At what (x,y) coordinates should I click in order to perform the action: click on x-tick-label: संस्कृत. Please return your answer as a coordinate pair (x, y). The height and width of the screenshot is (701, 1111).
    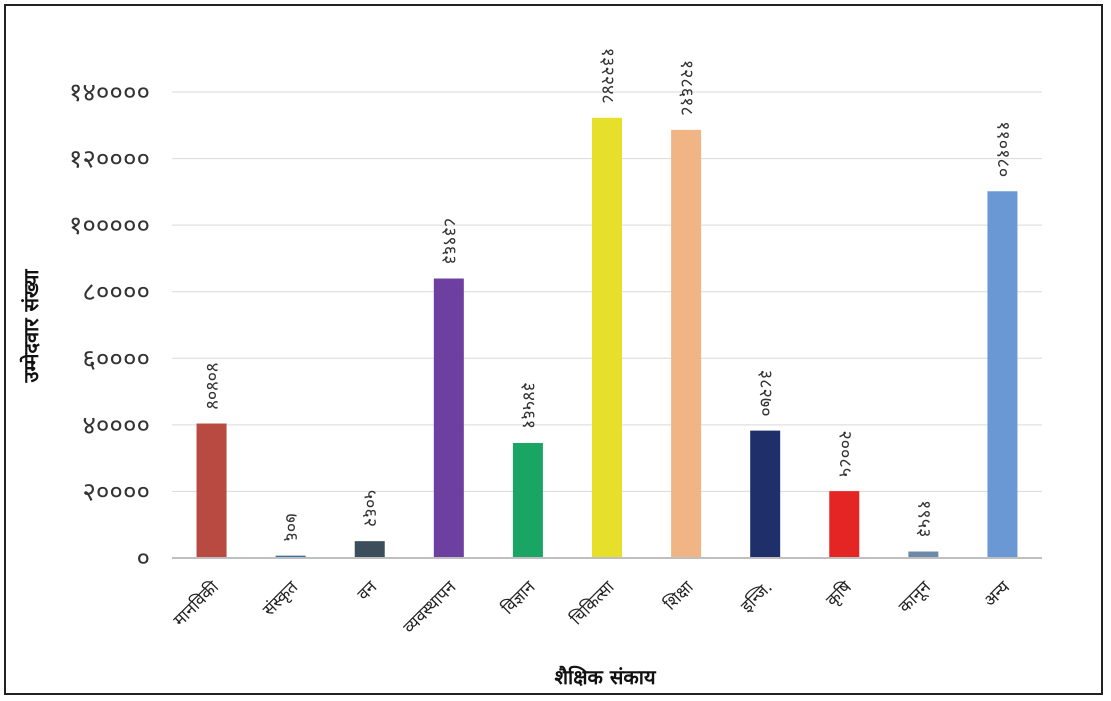
    Looking at the image, I should click on (280, 598).